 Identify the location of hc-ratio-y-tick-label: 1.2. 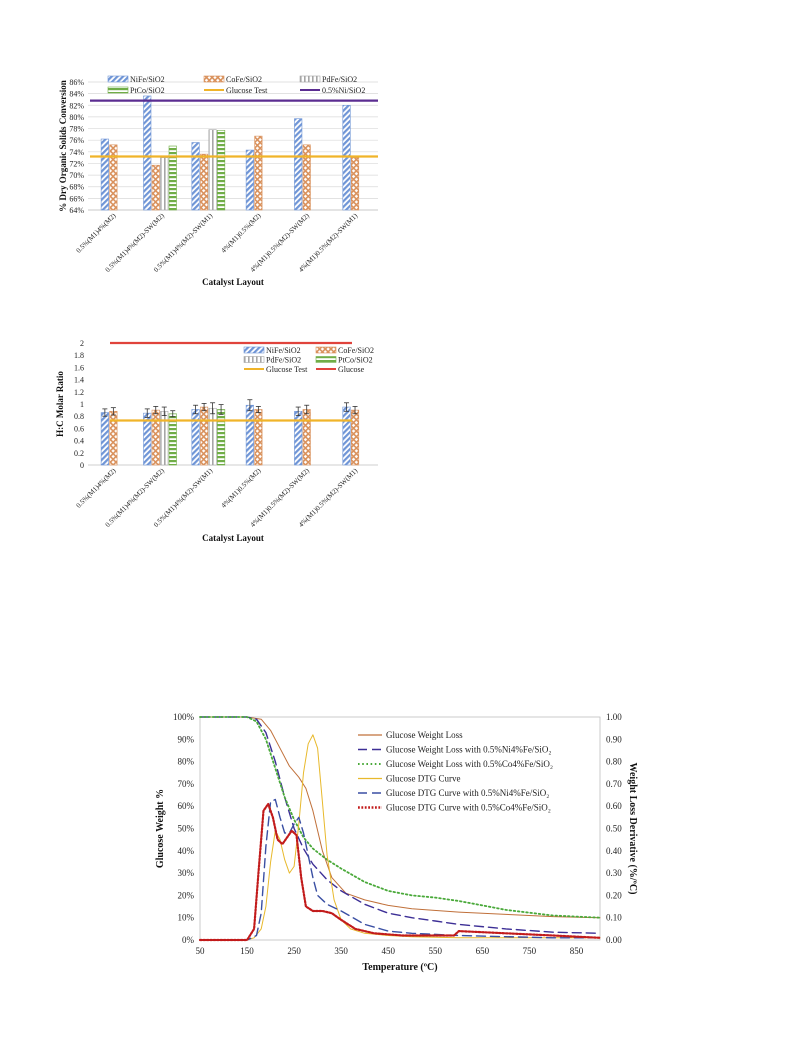
(79, 392).